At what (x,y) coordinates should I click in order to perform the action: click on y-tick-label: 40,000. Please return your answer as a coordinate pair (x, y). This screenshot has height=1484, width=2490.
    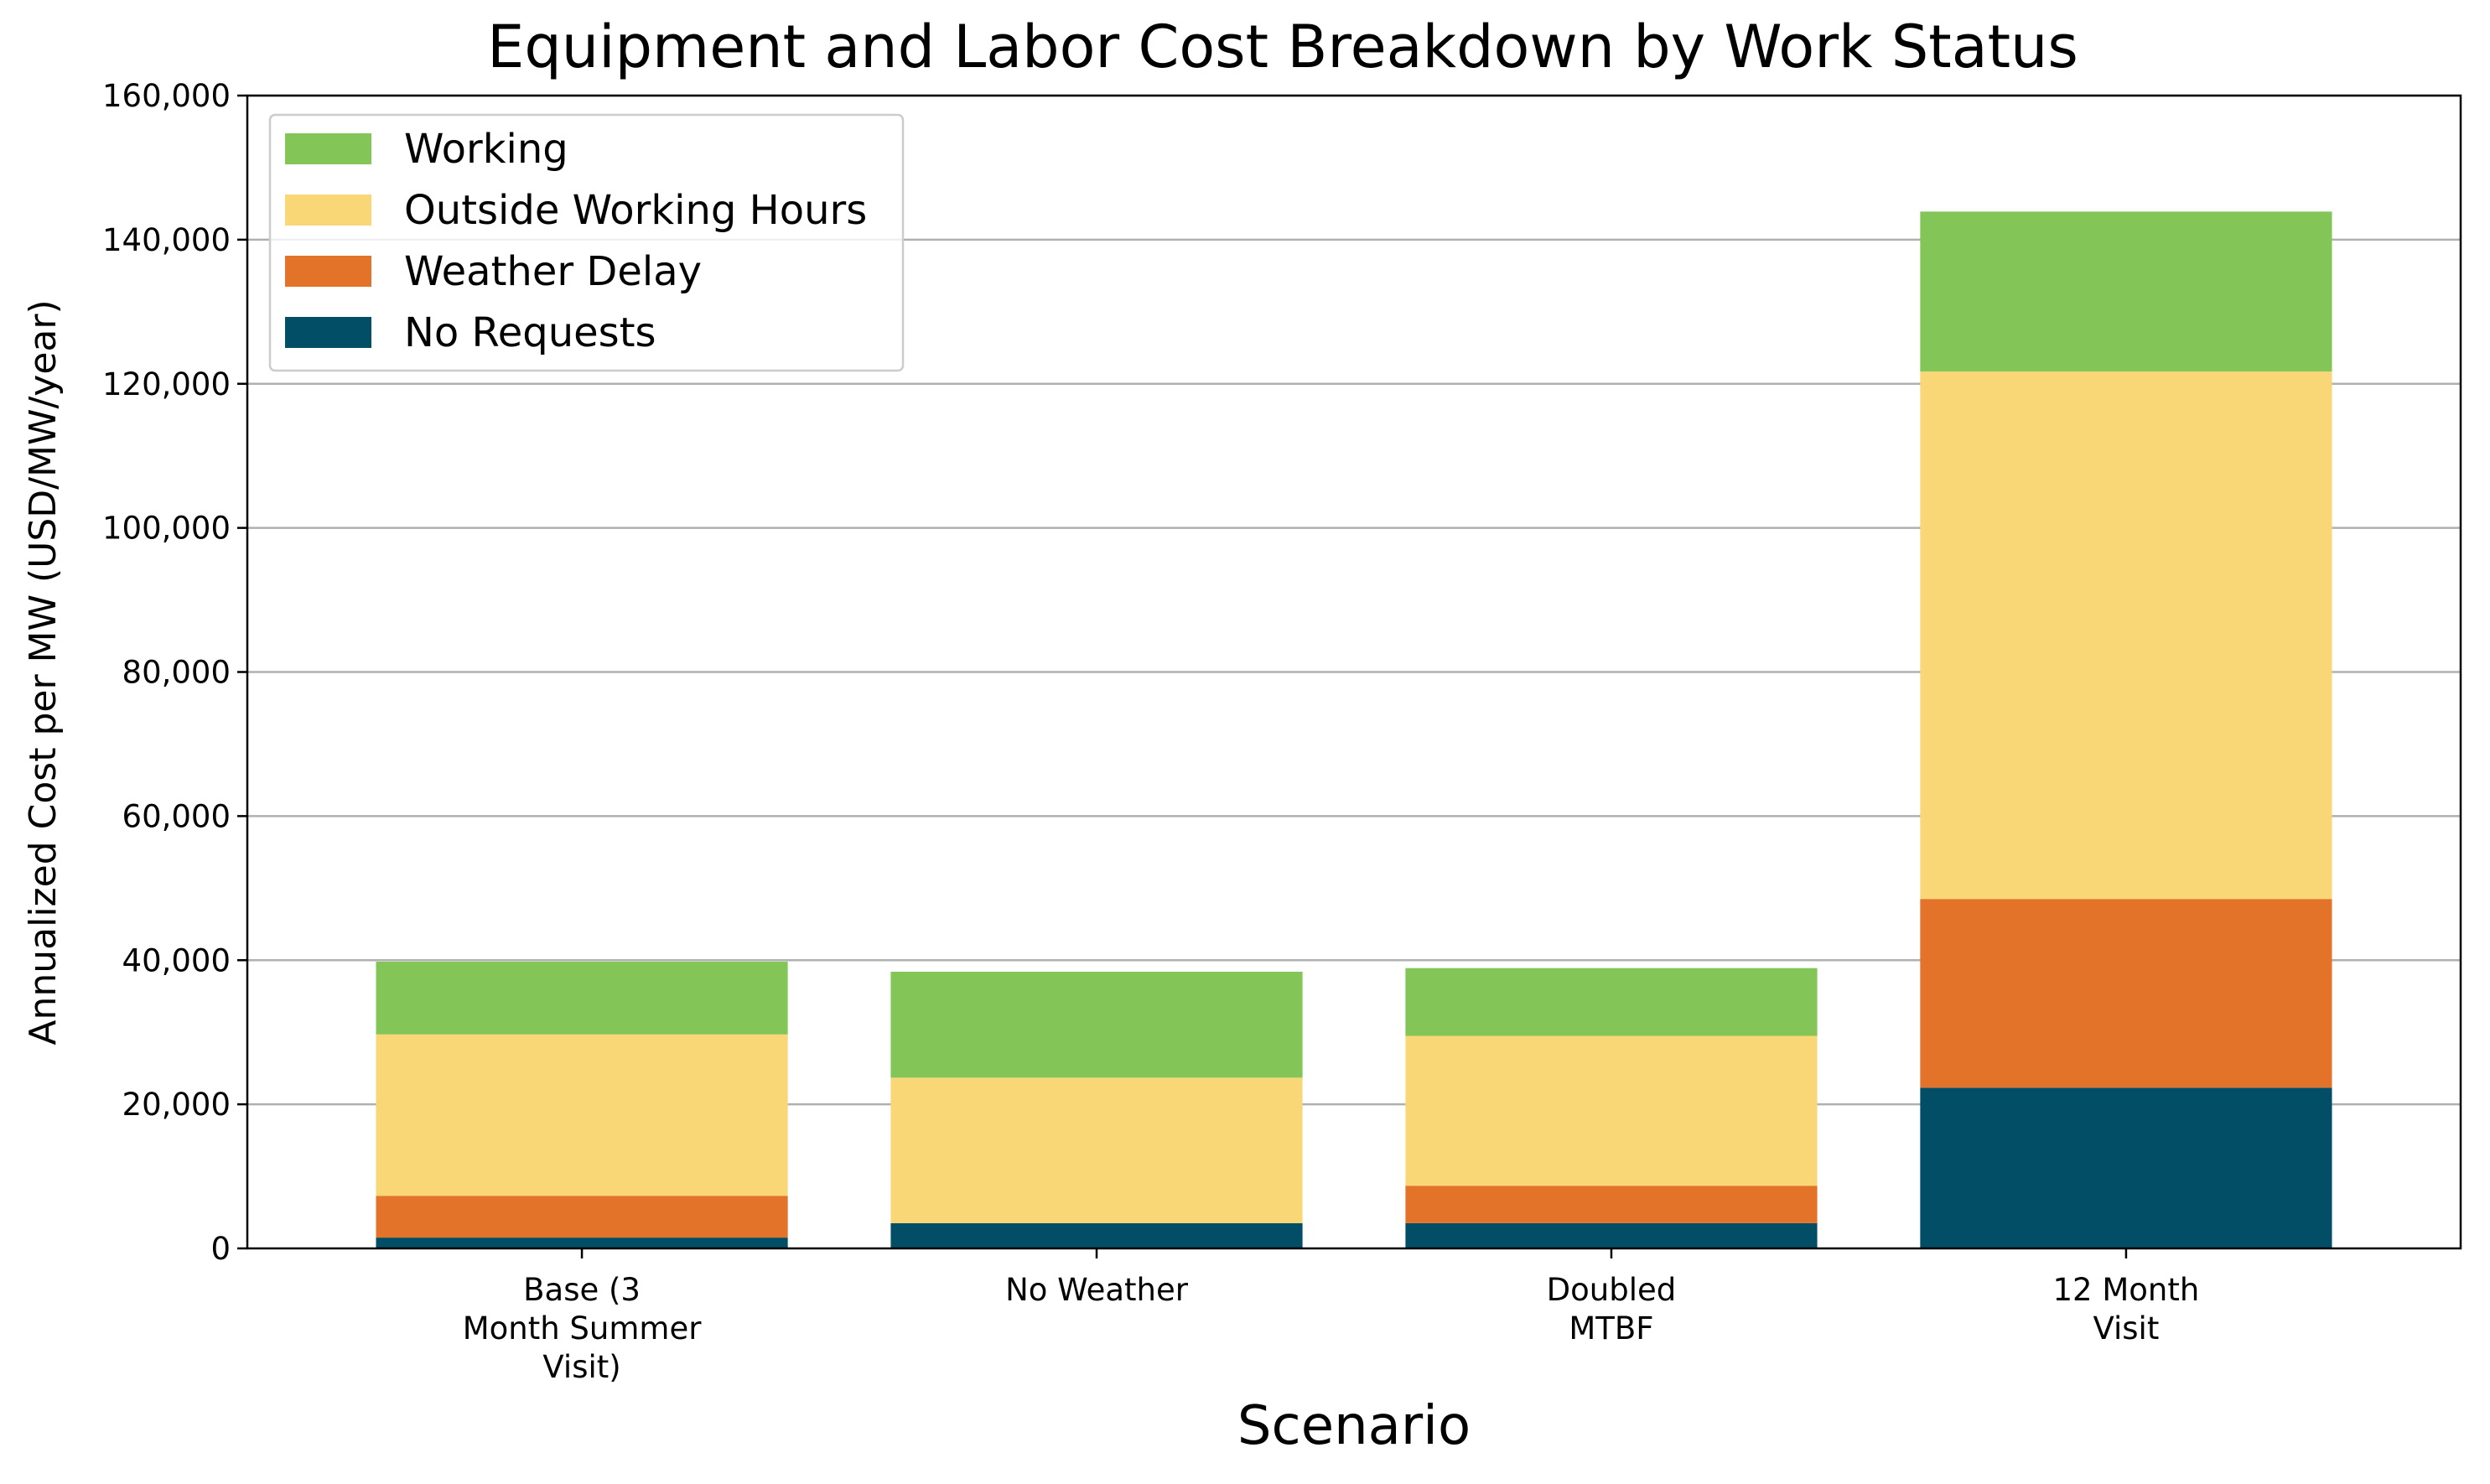
    Looking at the image, I should click on (176, 960).